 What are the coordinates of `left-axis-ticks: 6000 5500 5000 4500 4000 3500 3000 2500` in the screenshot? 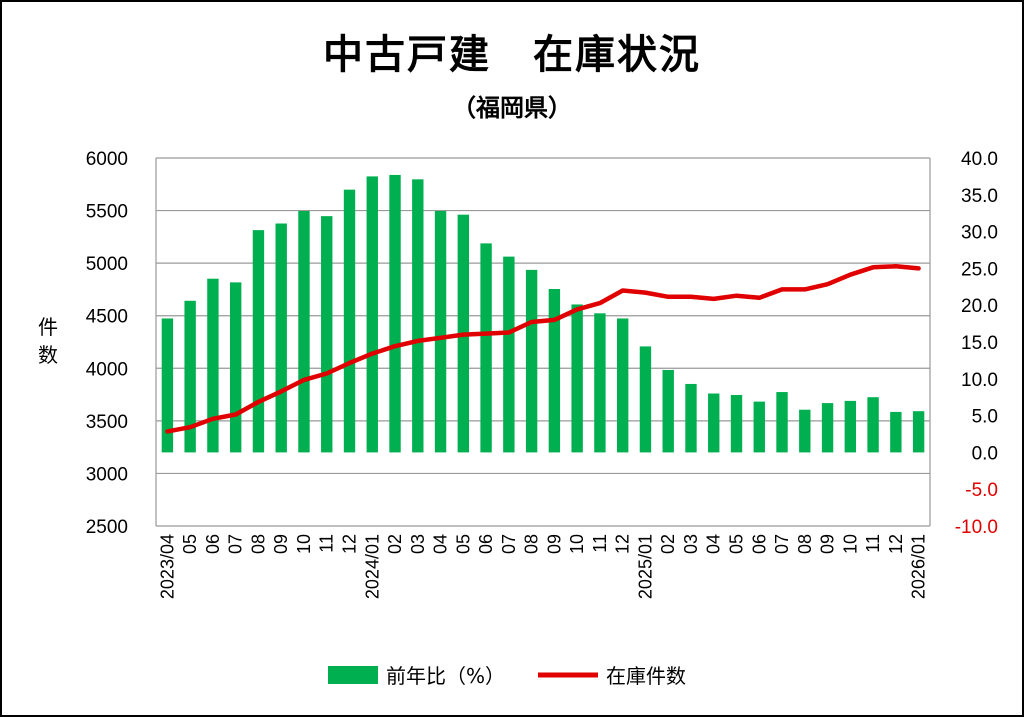 It's located at (107, 343).